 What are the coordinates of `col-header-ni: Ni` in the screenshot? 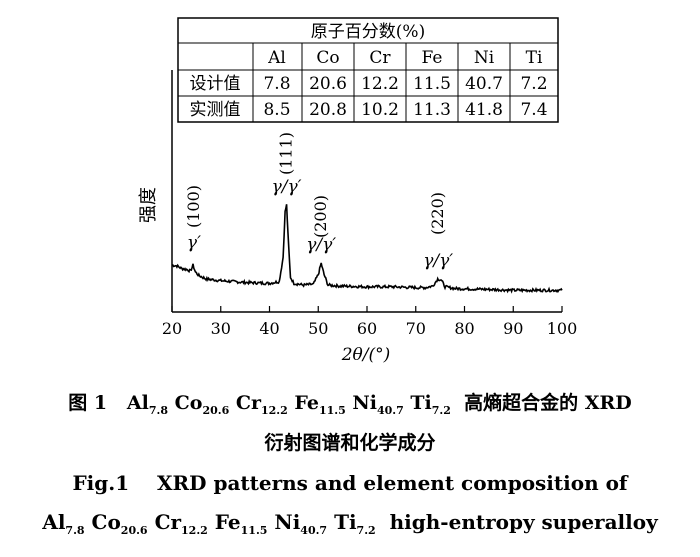 It's located at (484, 58).